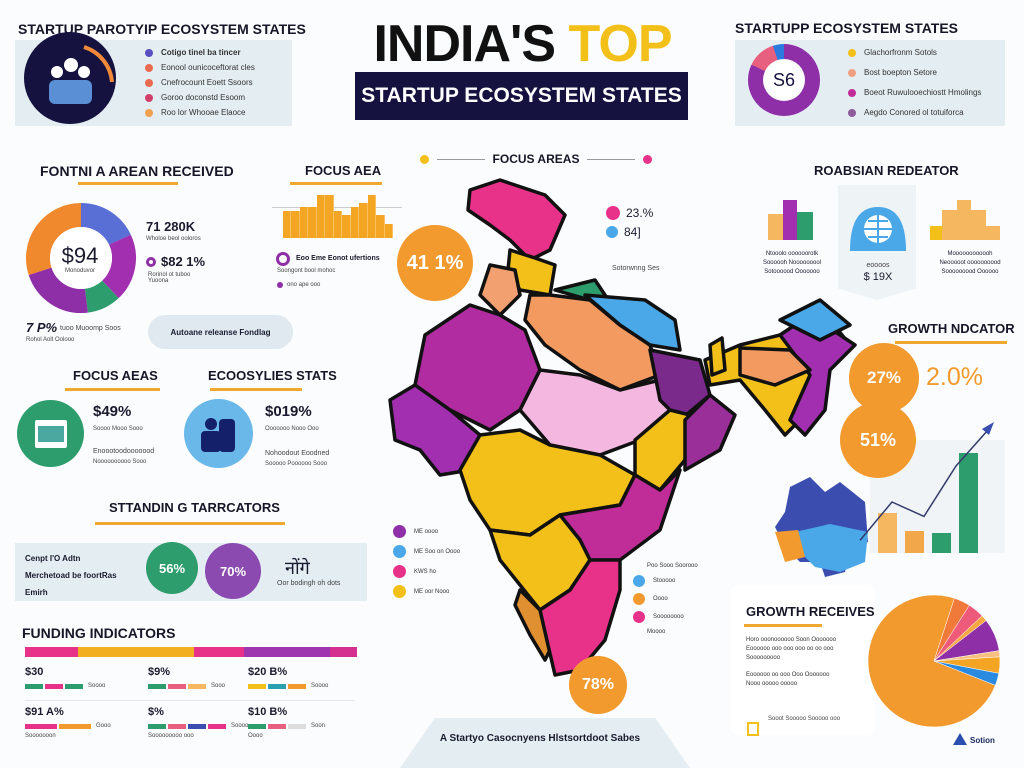 This screenshot has width=1024, height=768. Describe the element at coordinates (34, 672) in the screenshot. I see `funding-cell-value: $30` at that location.